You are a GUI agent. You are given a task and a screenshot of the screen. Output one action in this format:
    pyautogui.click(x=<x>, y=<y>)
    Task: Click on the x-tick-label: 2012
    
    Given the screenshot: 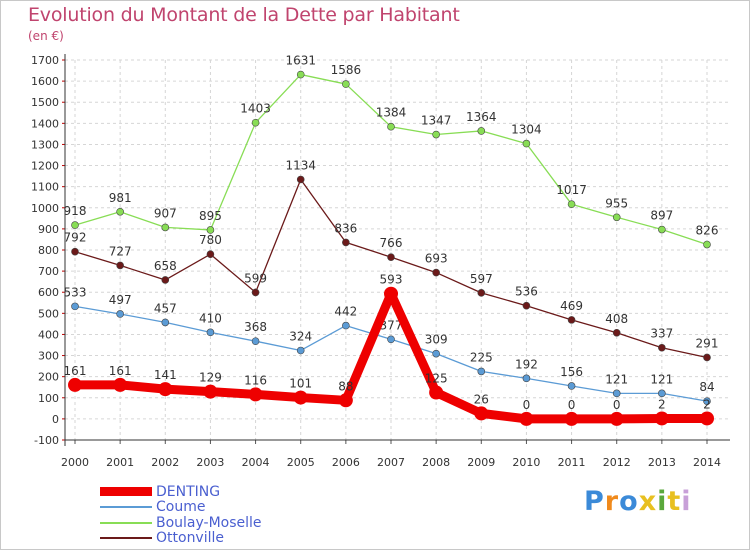 What is the action you would take?
    pyautogui.click(x=617, y=462)
    